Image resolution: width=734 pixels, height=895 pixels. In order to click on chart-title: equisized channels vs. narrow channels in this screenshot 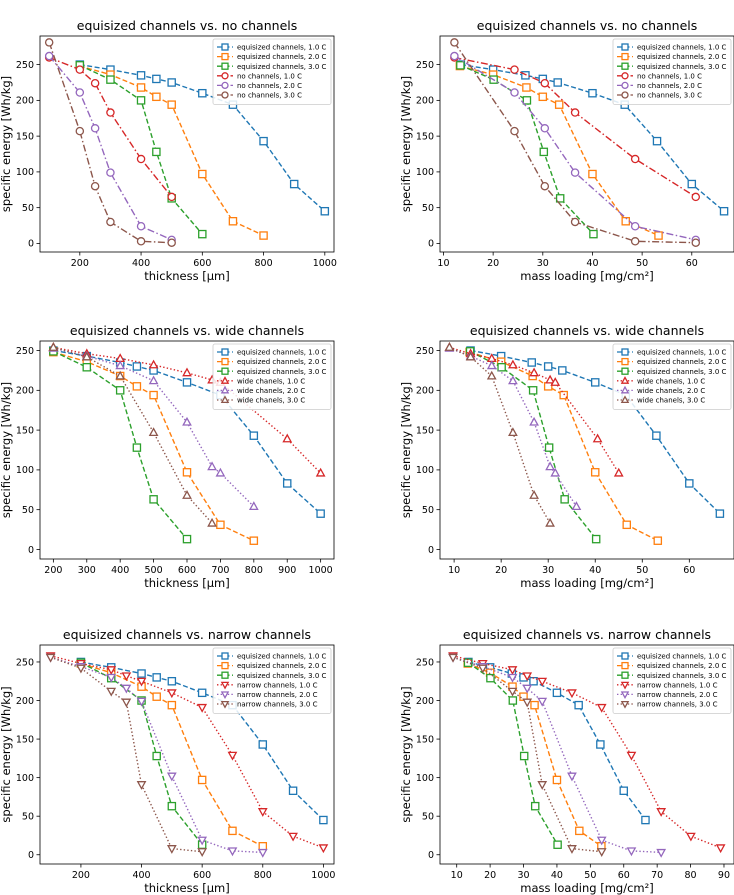, I will do `click(587, 634)`.